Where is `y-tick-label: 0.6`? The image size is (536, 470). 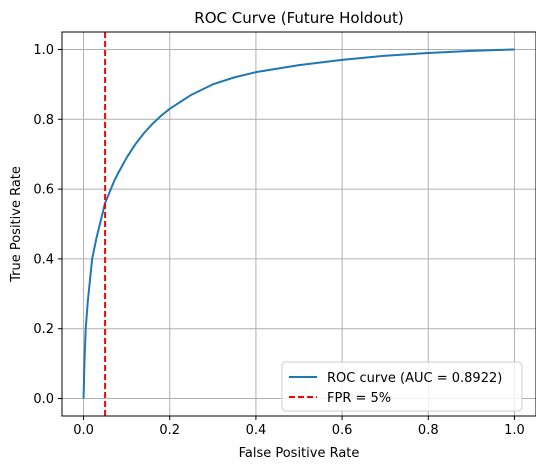
y-tick-label: 0.6 is located at coordinates (43, 190).